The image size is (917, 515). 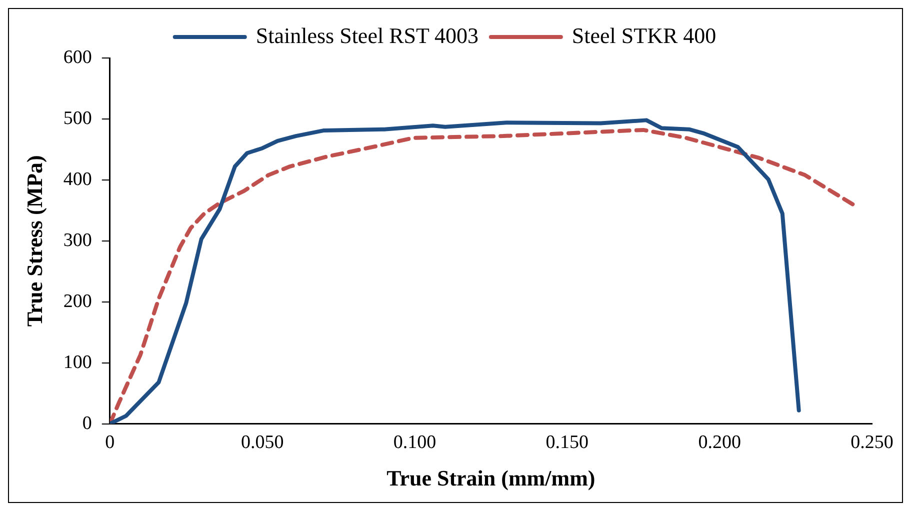 I want to click on y-tick-label: 100, so click(x=77, y=362).